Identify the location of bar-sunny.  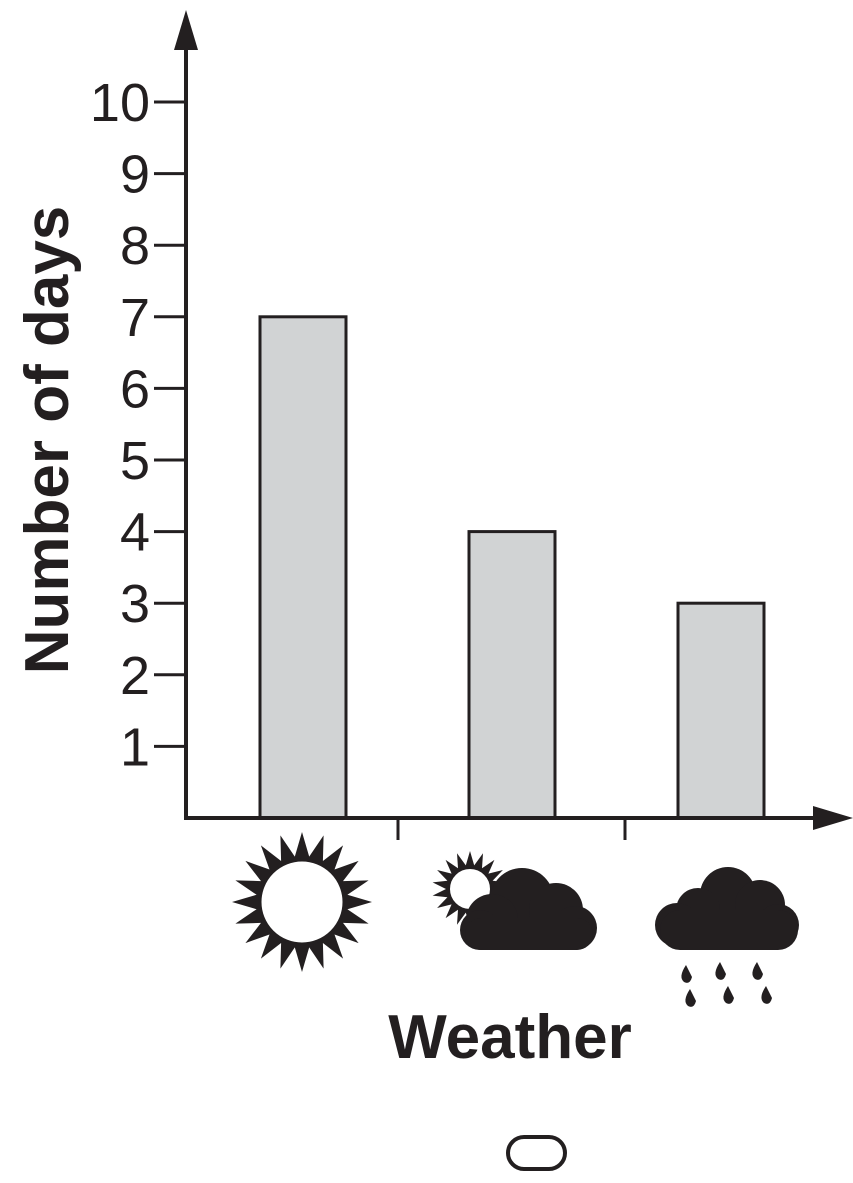
(303, 567).